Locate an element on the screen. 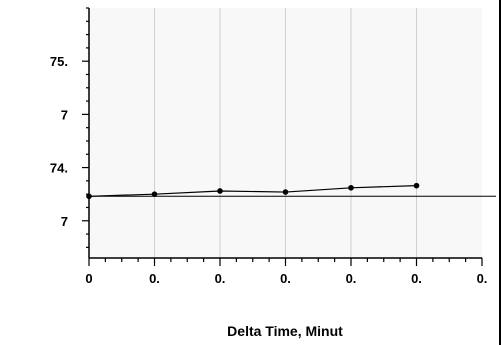 The height and width of the screenshot is (345, 501). x-tick-label-5: 0. is located at coordinates (416, 278).